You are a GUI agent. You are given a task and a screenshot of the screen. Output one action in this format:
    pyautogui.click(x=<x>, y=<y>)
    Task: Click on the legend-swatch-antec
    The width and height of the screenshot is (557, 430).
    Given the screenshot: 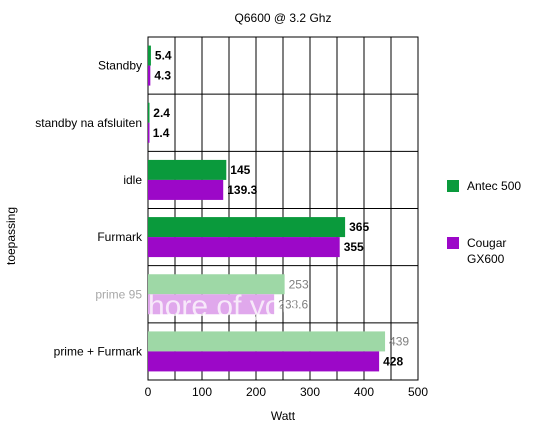 What is the action you would take?
    pyautogui.click(x=453, y=186)
    